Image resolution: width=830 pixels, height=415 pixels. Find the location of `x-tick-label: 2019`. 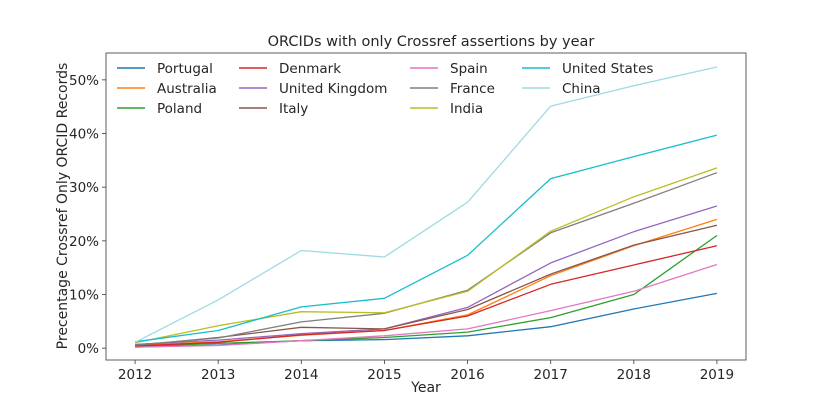

x-tick-label: 2019 is located at coordinates (717, 375).